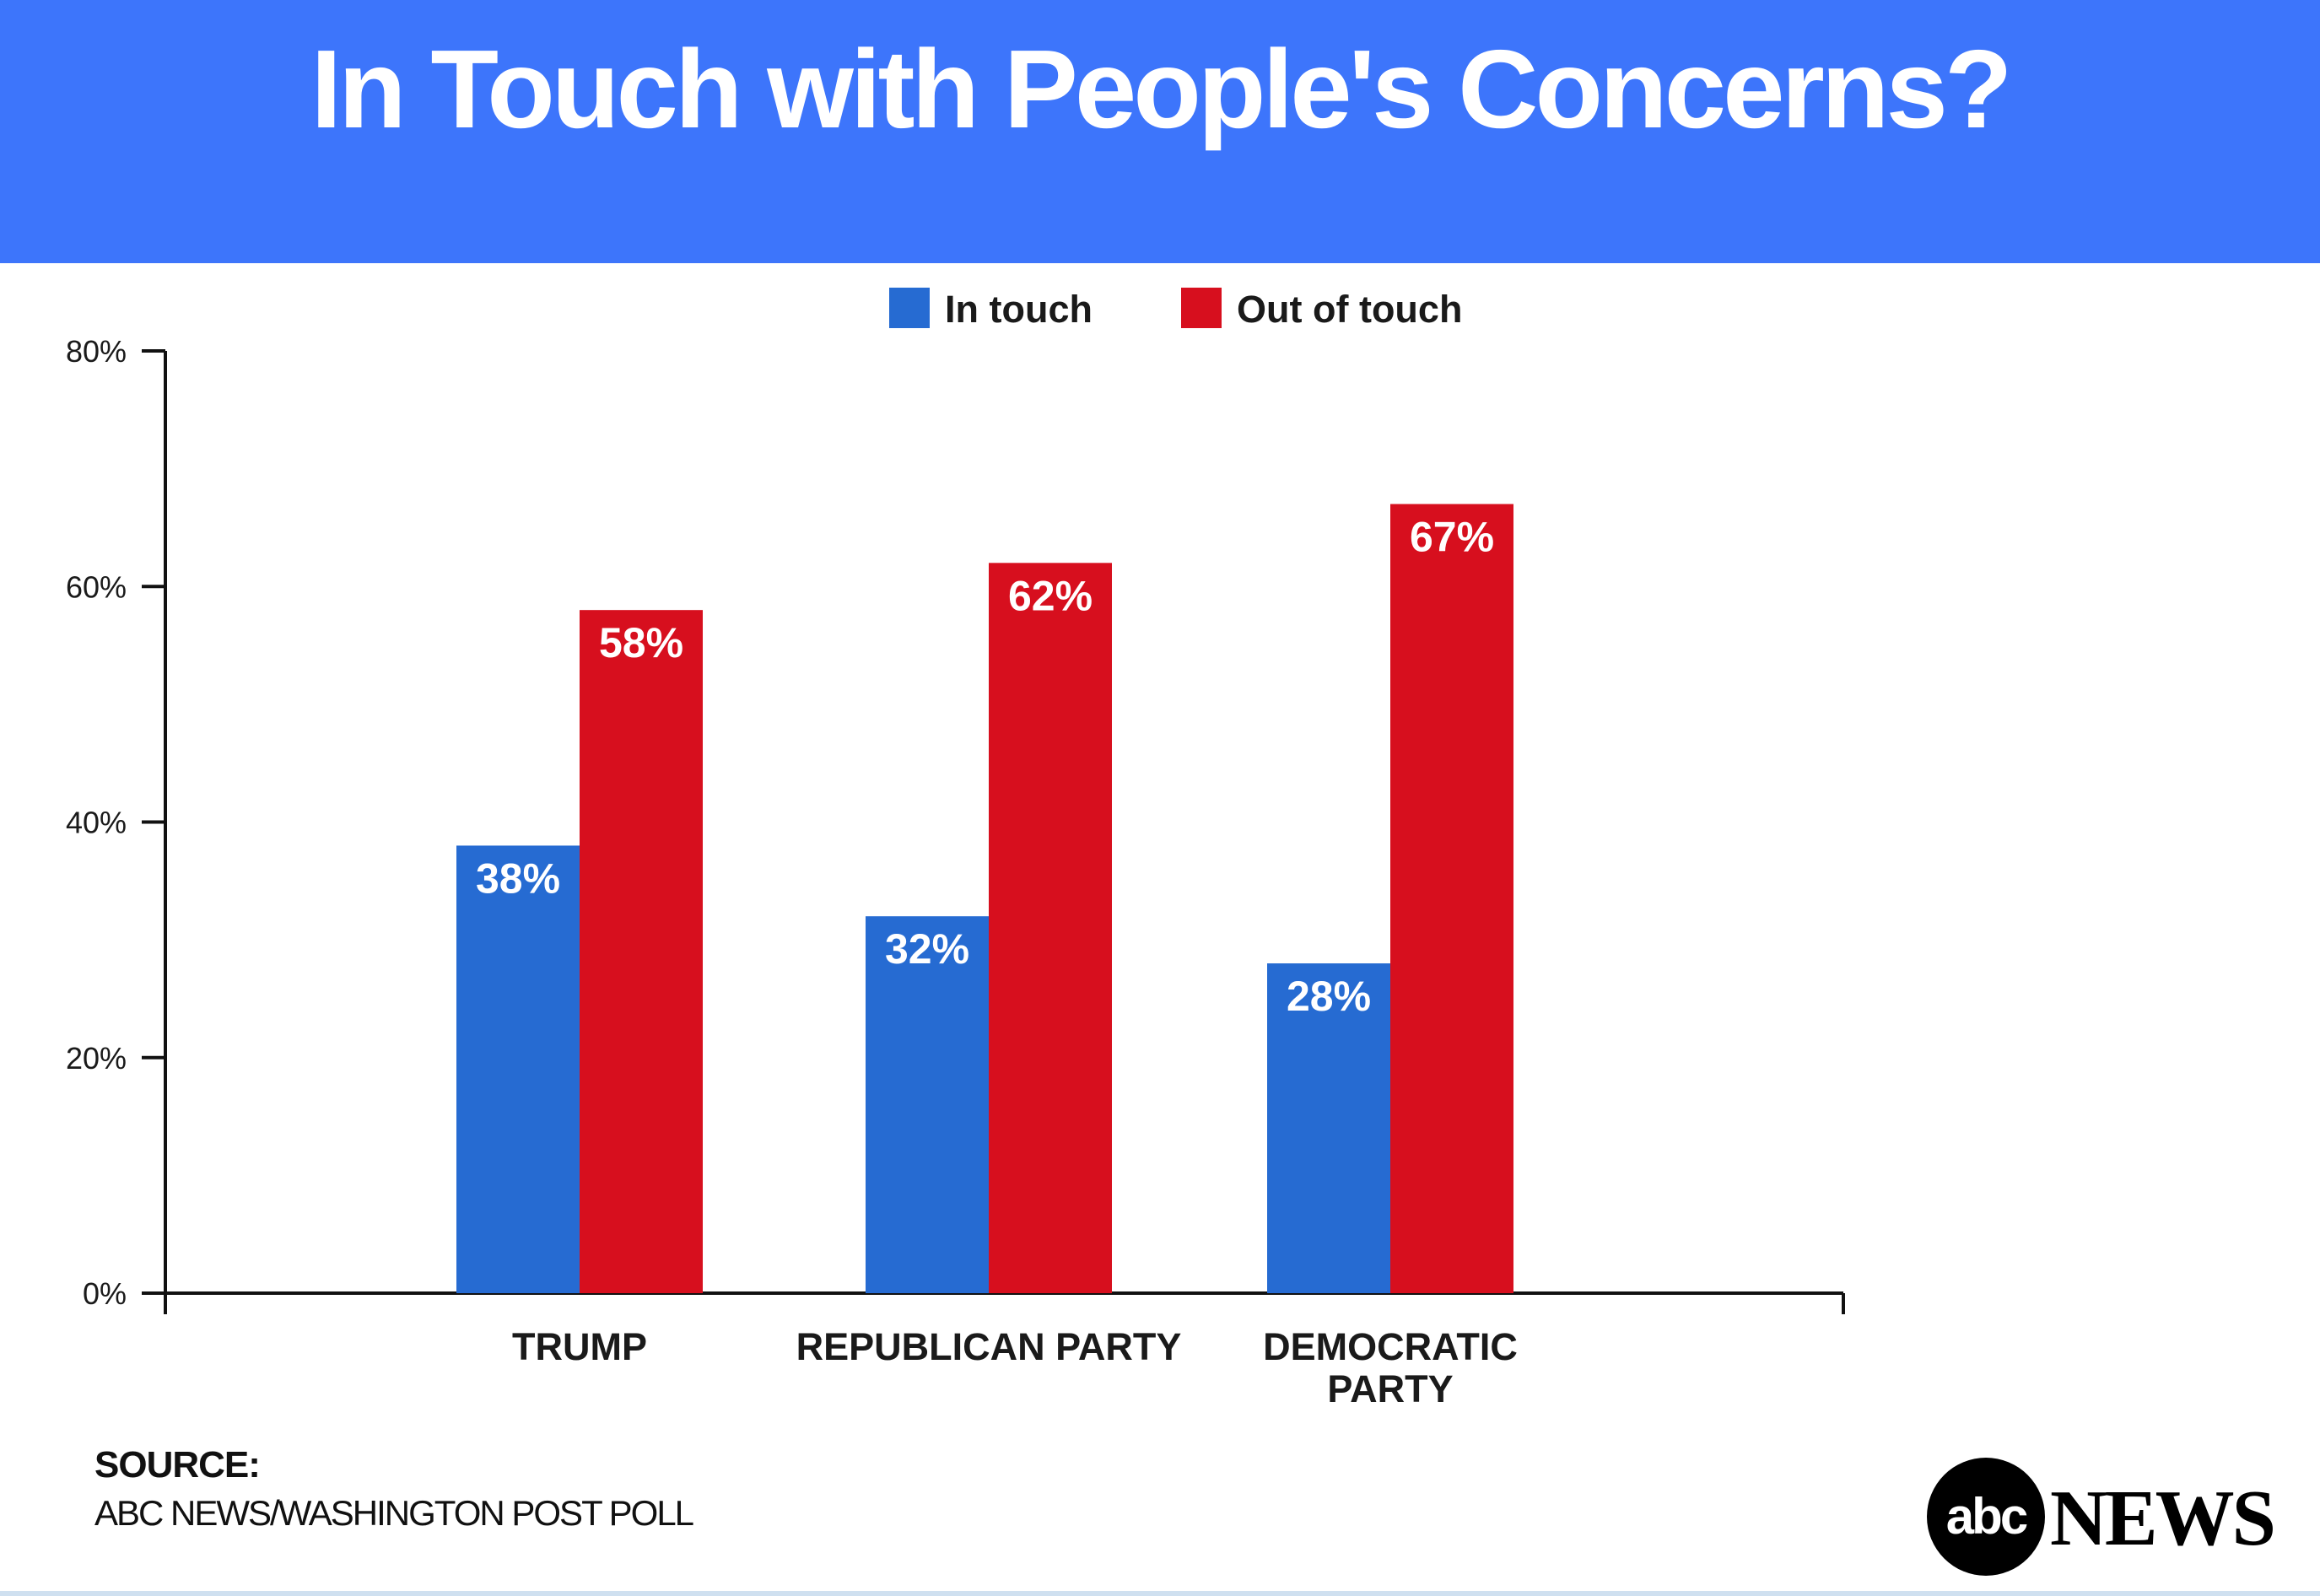  Describe the element at coordinates (96, 587) in the screenshot. I see `y-tick-label: 60%` at that location.